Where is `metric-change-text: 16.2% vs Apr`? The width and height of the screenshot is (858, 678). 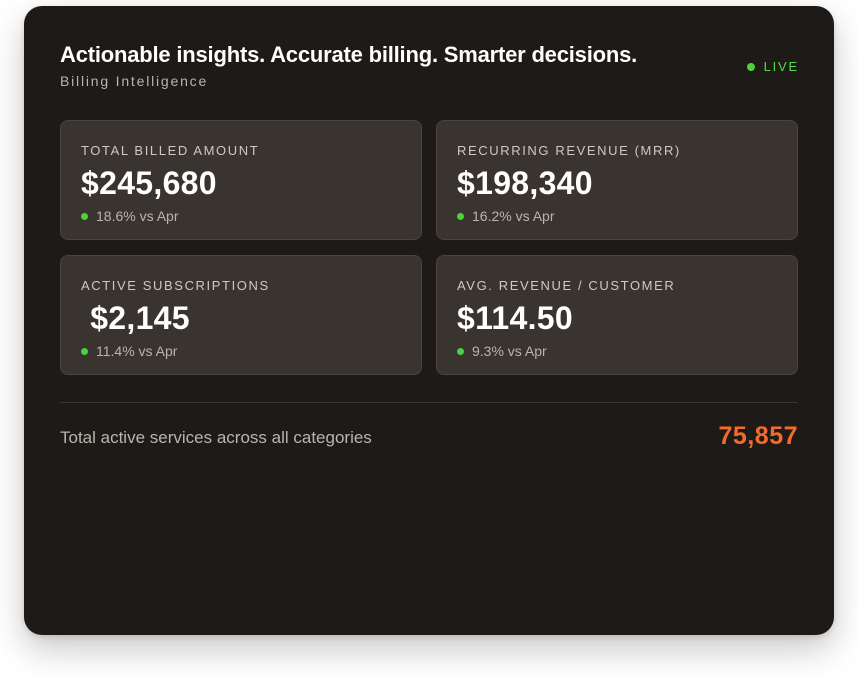
metric-change-text: 16.2% vs Apr is located at coordinates (513, 216).